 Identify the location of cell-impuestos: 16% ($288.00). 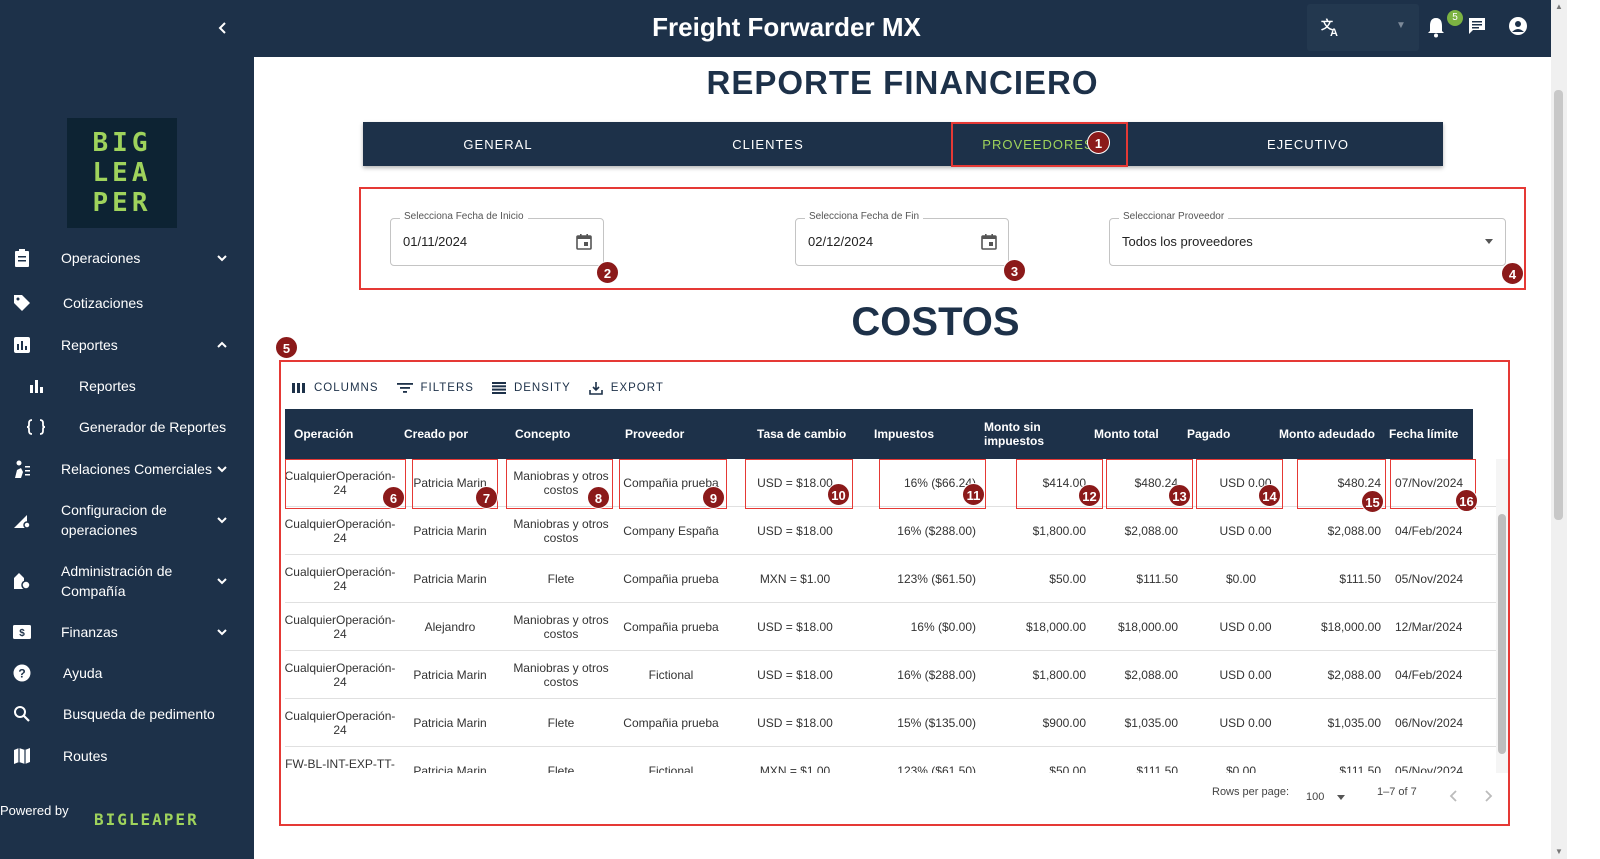
(936, 531).